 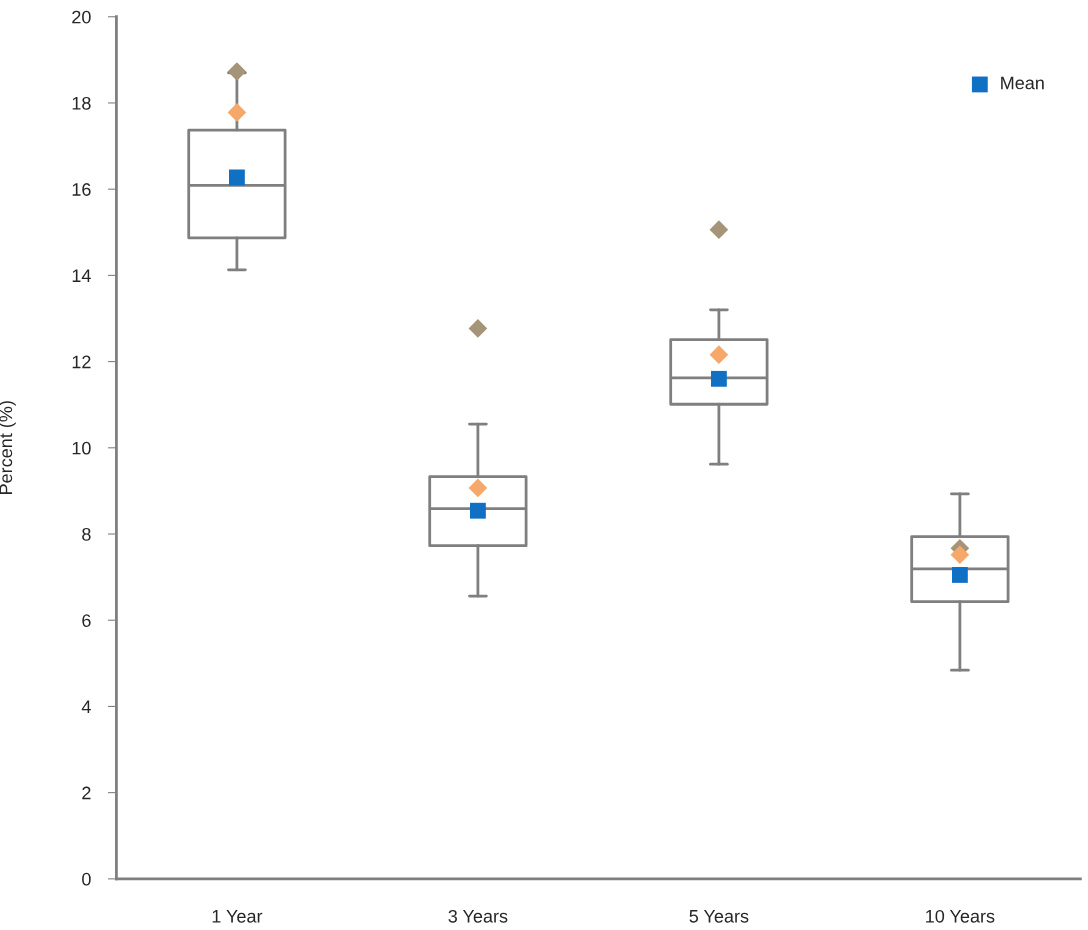 What do you see at coordinates (86, 534) in the screenshot?
I see `y-tick-label: 8` at bounding box center [86, 534].